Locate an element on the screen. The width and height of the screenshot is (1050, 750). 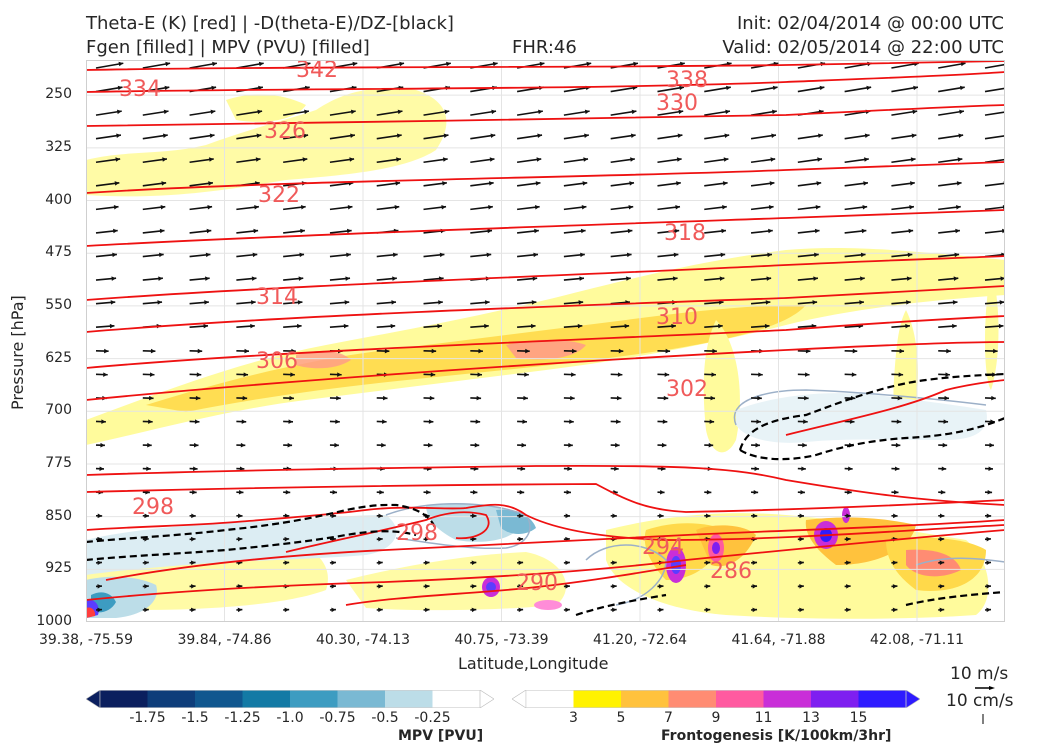
y-tick-label: 550 is located at coordinates (58, 304).